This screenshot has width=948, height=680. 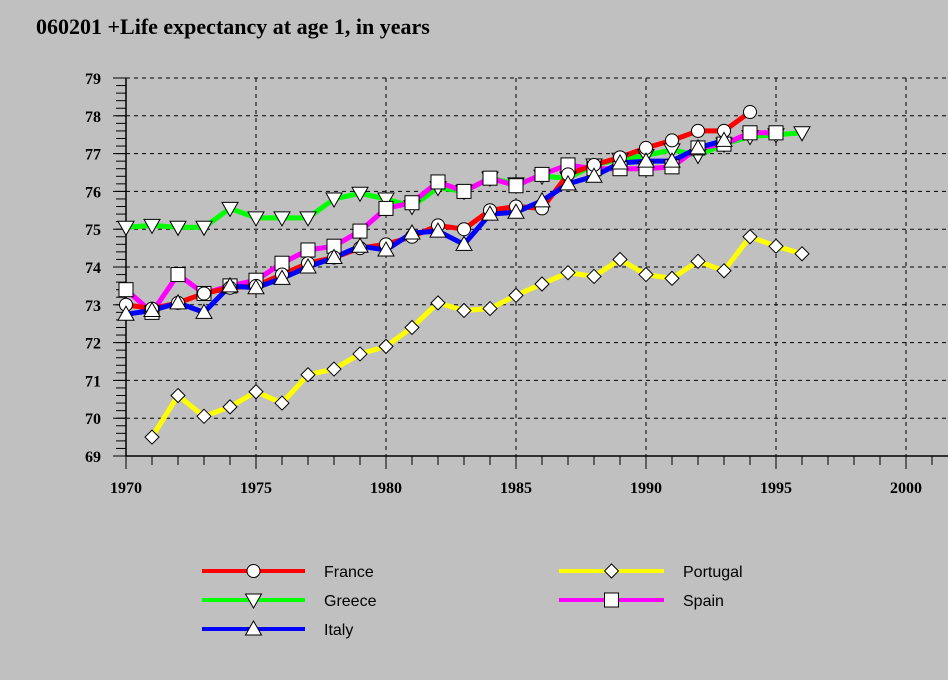 I want to click on y-tick-label: 79, so click(x=93, y=79).